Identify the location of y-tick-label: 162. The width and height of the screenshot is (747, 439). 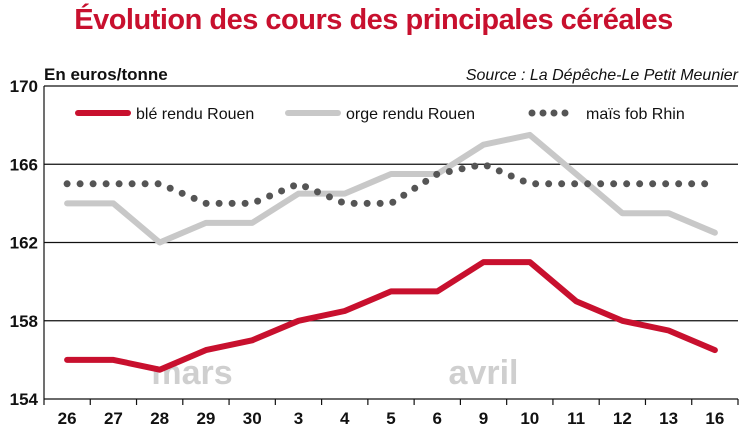
(24, 243).